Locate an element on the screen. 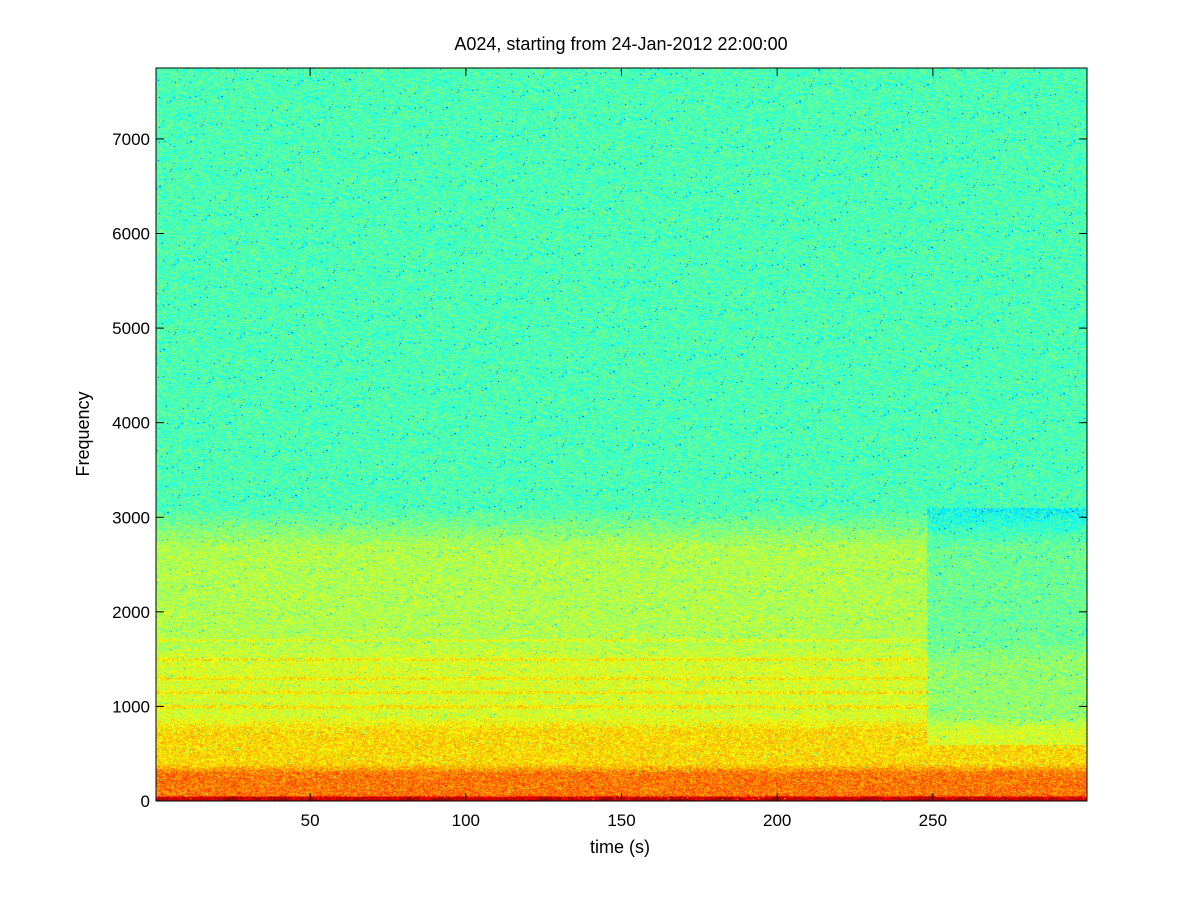 The image size is (1200, 900). x-tick-labels: 50 100 150 200 250 is located at coordinates (624, 820).